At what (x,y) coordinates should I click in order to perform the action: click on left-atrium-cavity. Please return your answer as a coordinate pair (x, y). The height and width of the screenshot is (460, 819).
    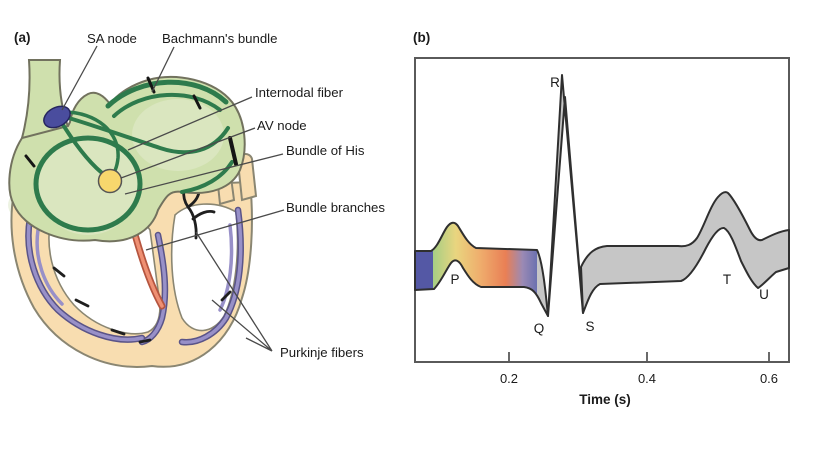
    Looking at the image, I should click on (178, 135).